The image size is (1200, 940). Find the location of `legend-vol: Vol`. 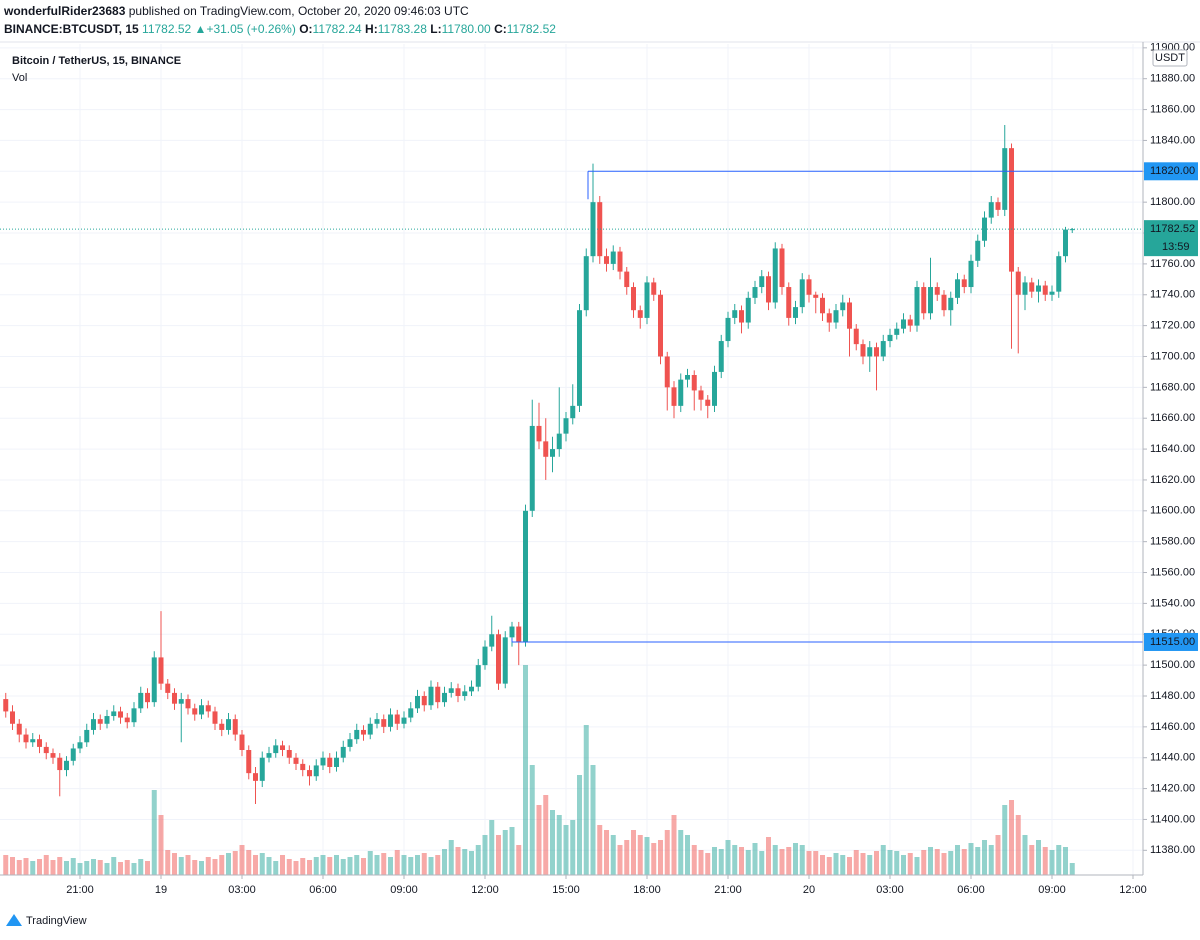

legend-vol: Vol is located at coordinates (19, 78).